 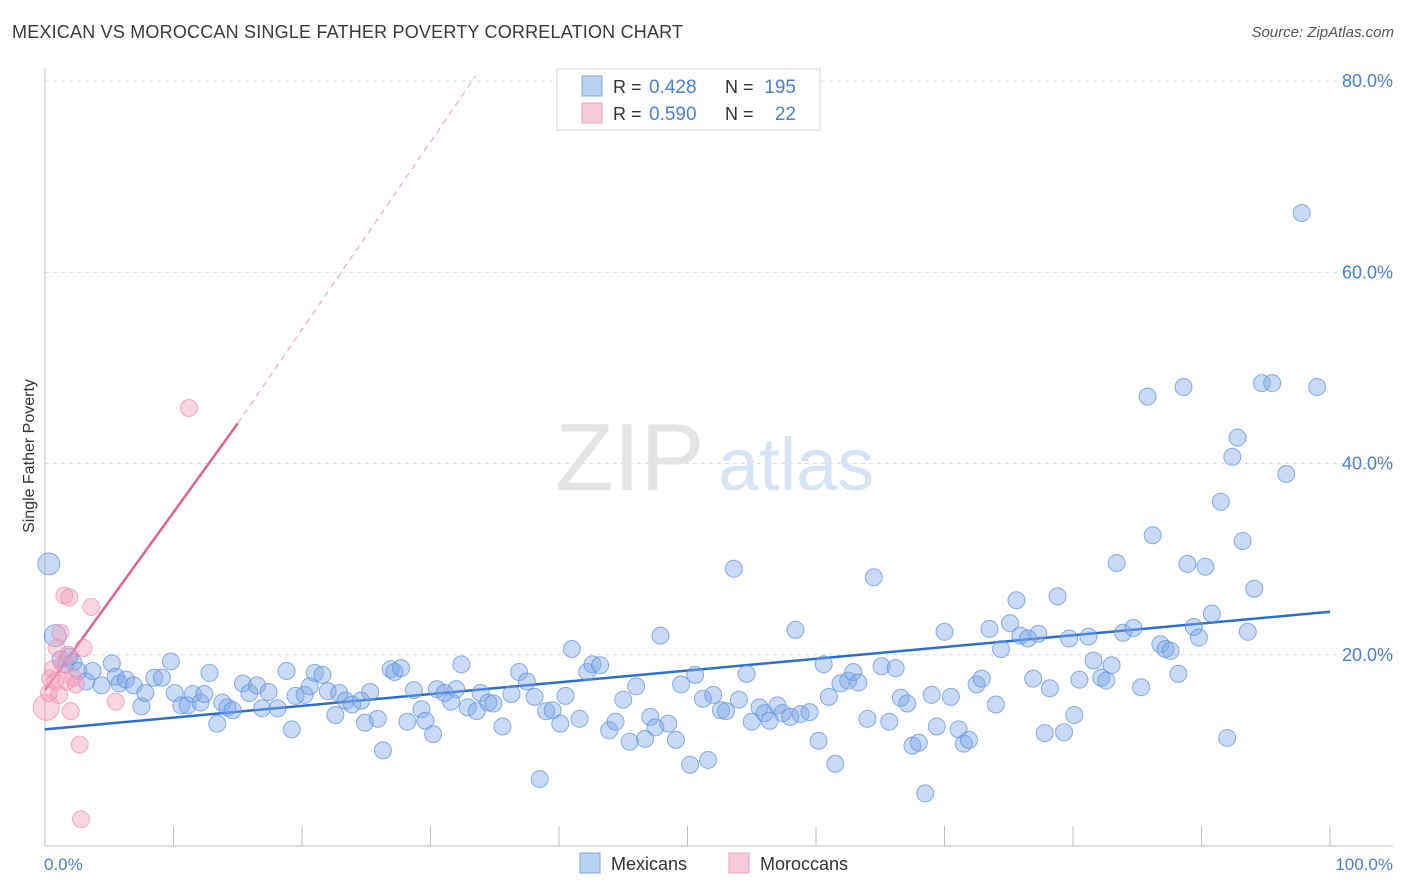 What do you see at coordinates (785, 114) in the screenshot?
I see `legend-n-value-moroccans: 22` at bounding box center [785, 114].